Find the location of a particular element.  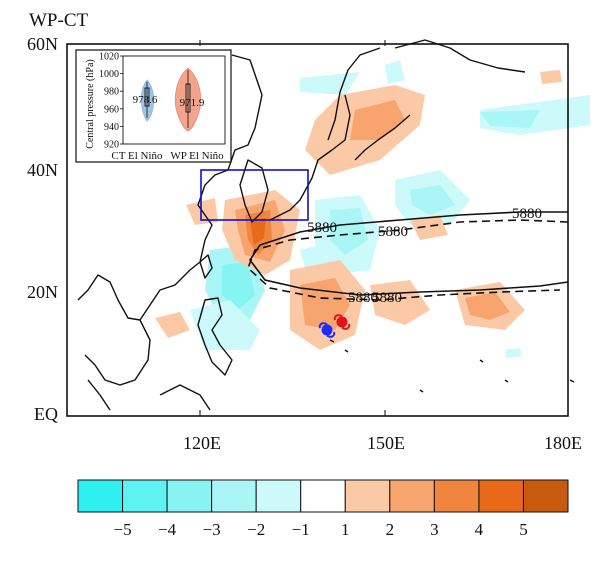

lon-label-120e: 120E is located at coordinates (202, 443).